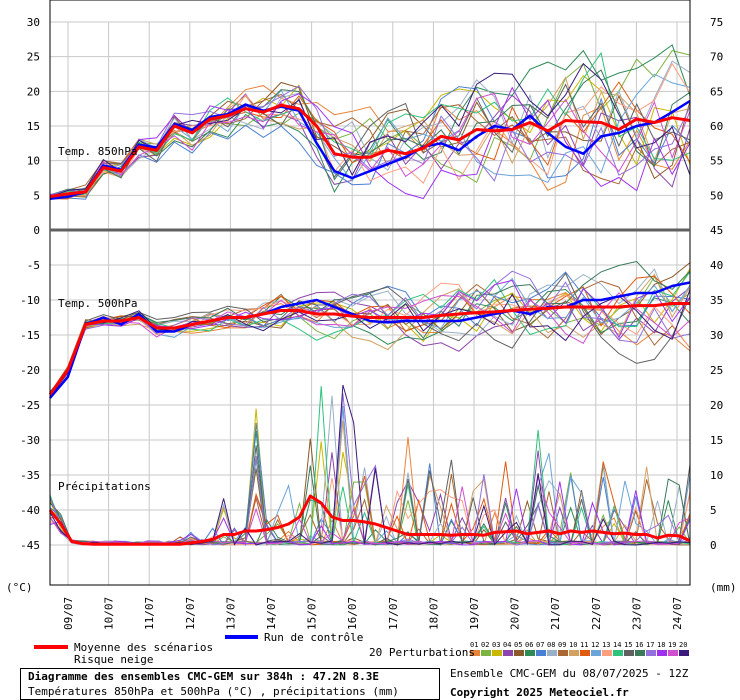  I want to click on date-label: 21/07, so click(555, 613).